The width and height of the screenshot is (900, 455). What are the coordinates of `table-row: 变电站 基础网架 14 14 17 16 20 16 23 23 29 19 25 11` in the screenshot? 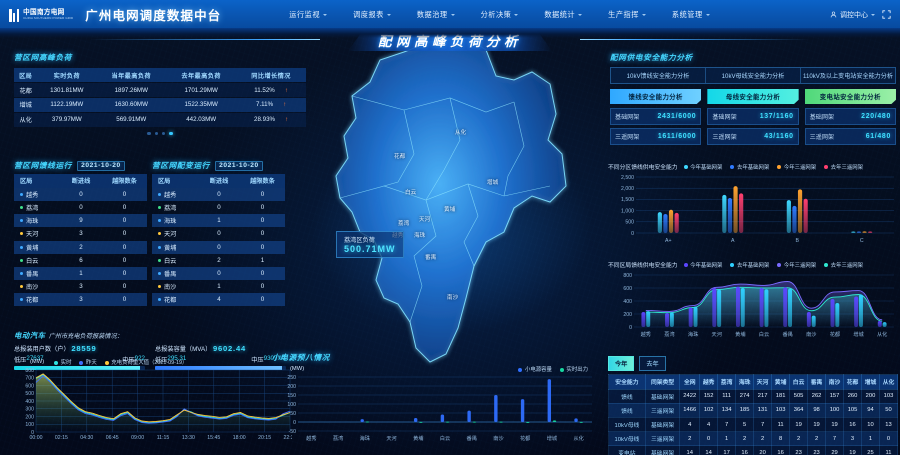 It's located at (753, 450).